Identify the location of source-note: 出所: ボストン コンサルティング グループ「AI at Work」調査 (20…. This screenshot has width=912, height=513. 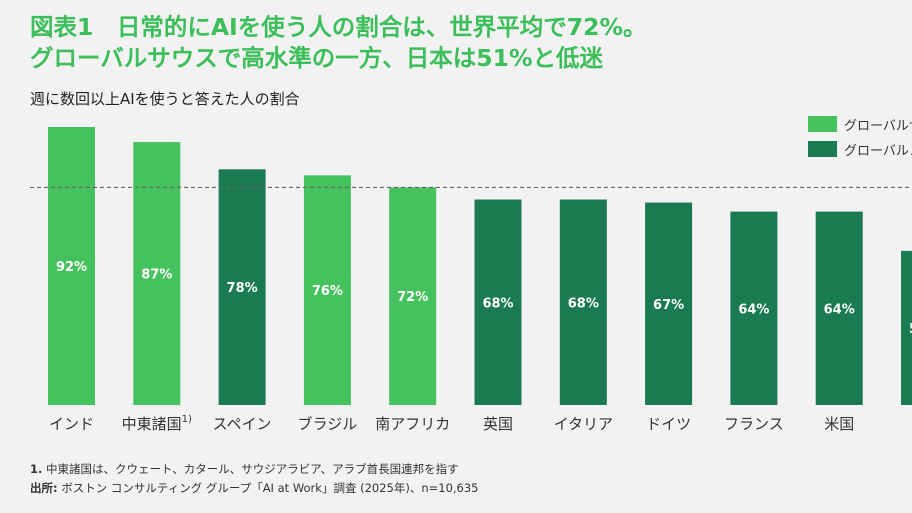
(254, 488).